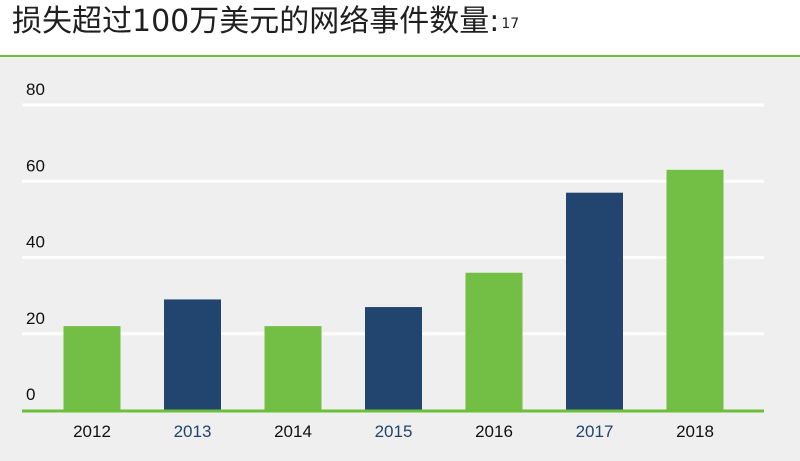 This screenshot has height=461, width=800. What do you see at coordinates (35, 318) in the screenshot?
I see `y-tick-label: 20` at bounding box center [35, 318].